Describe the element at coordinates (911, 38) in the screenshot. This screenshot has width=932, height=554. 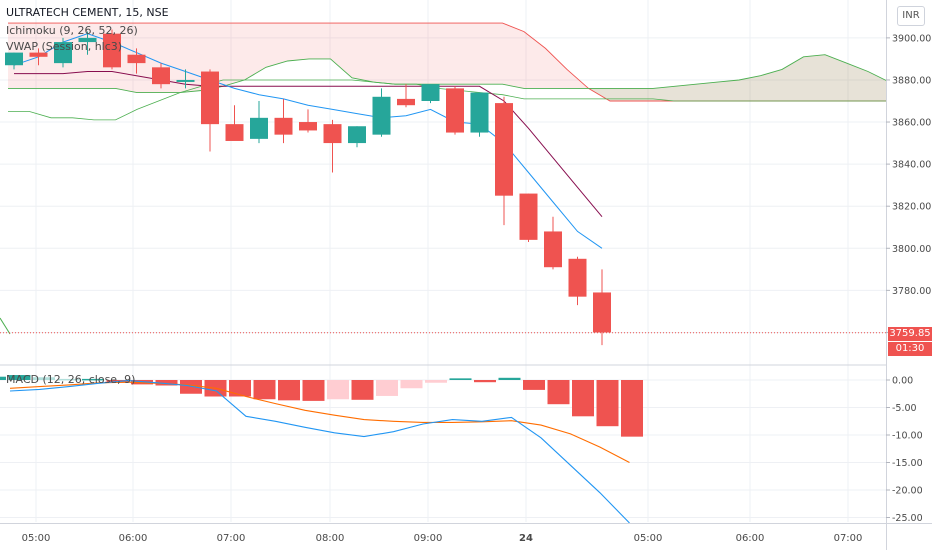
I see `price-tick-label-7: 3900.00` at that location.